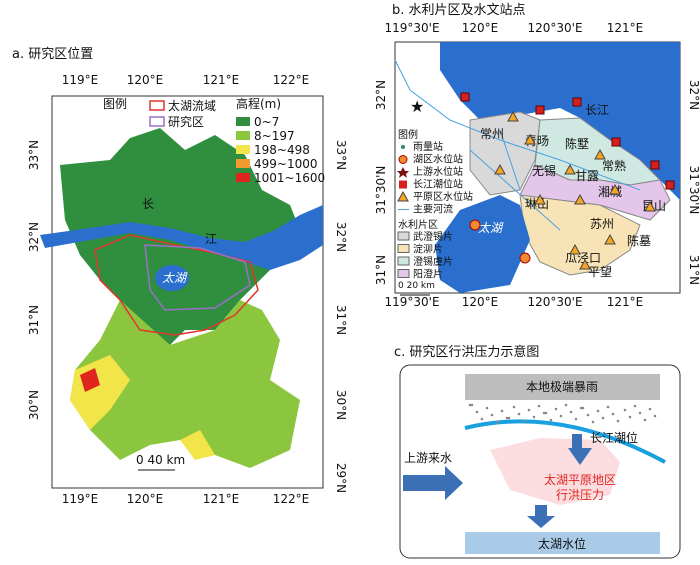 The image size is (700, 565). I want to click on place-label: 陈墓, so click(639, 240).